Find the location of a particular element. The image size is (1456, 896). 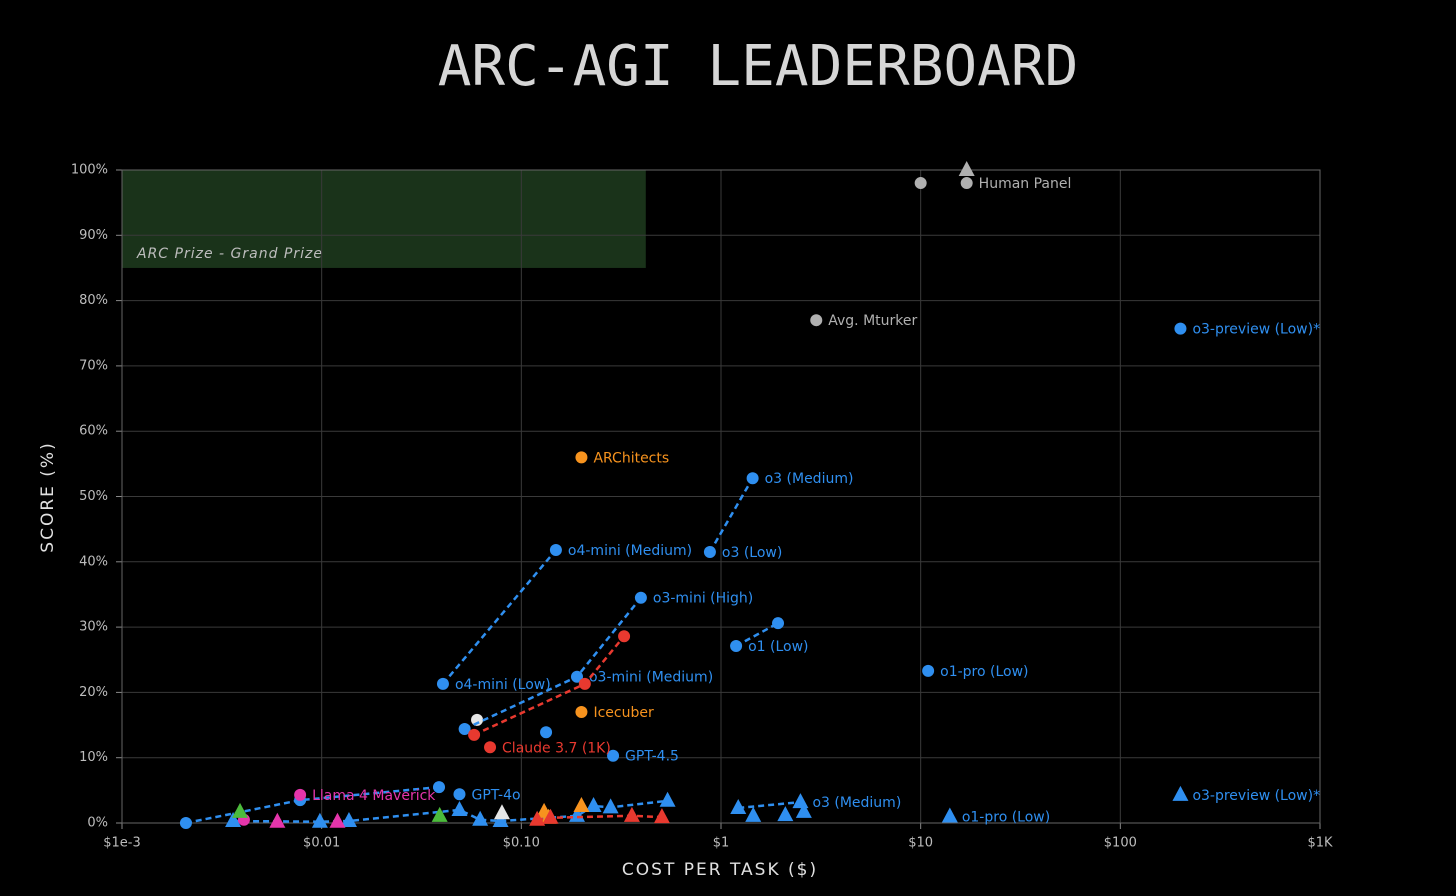

x-tick-label: $1e-3 is located at coordinates (122, 843).